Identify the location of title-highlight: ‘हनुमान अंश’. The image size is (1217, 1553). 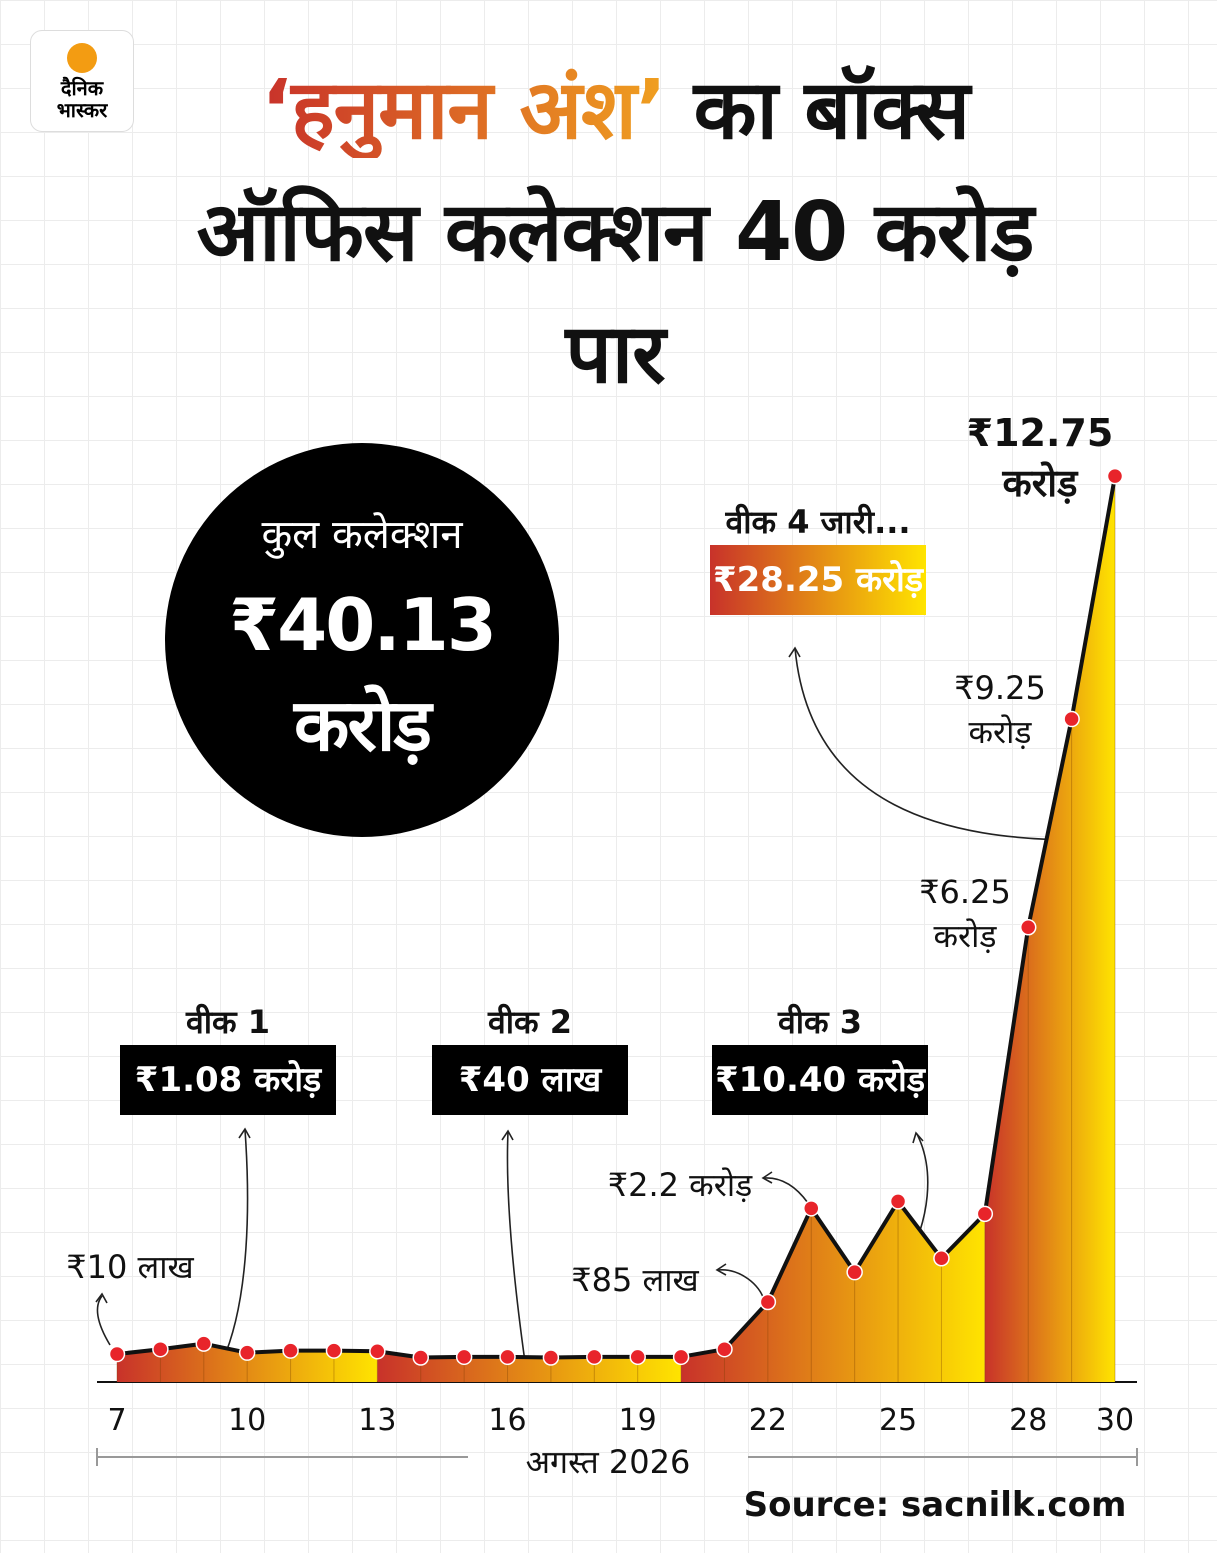
(463, 110).